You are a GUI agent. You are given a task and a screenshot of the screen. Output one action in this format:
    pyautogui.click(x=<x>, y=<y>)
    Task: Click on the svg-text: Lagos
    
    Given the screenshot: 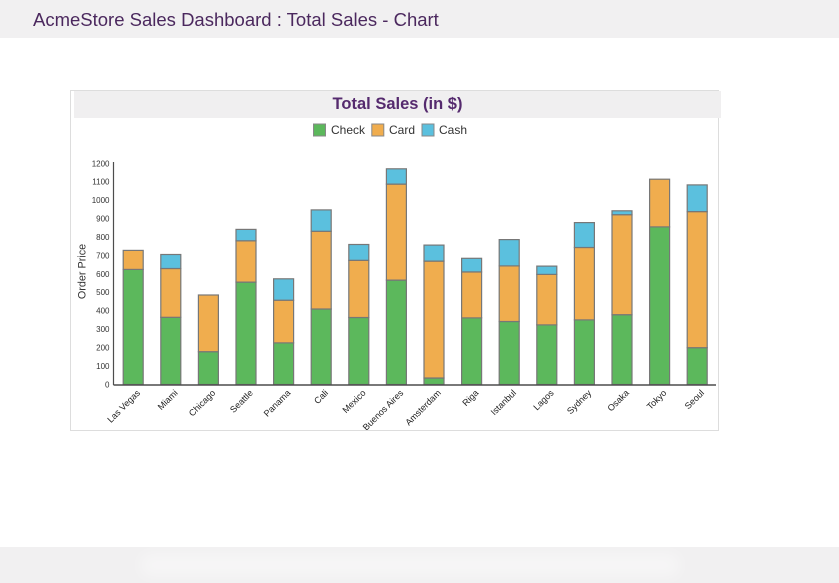 What is the action you would take?
    pyautogui.click(x=543, y=399)
    